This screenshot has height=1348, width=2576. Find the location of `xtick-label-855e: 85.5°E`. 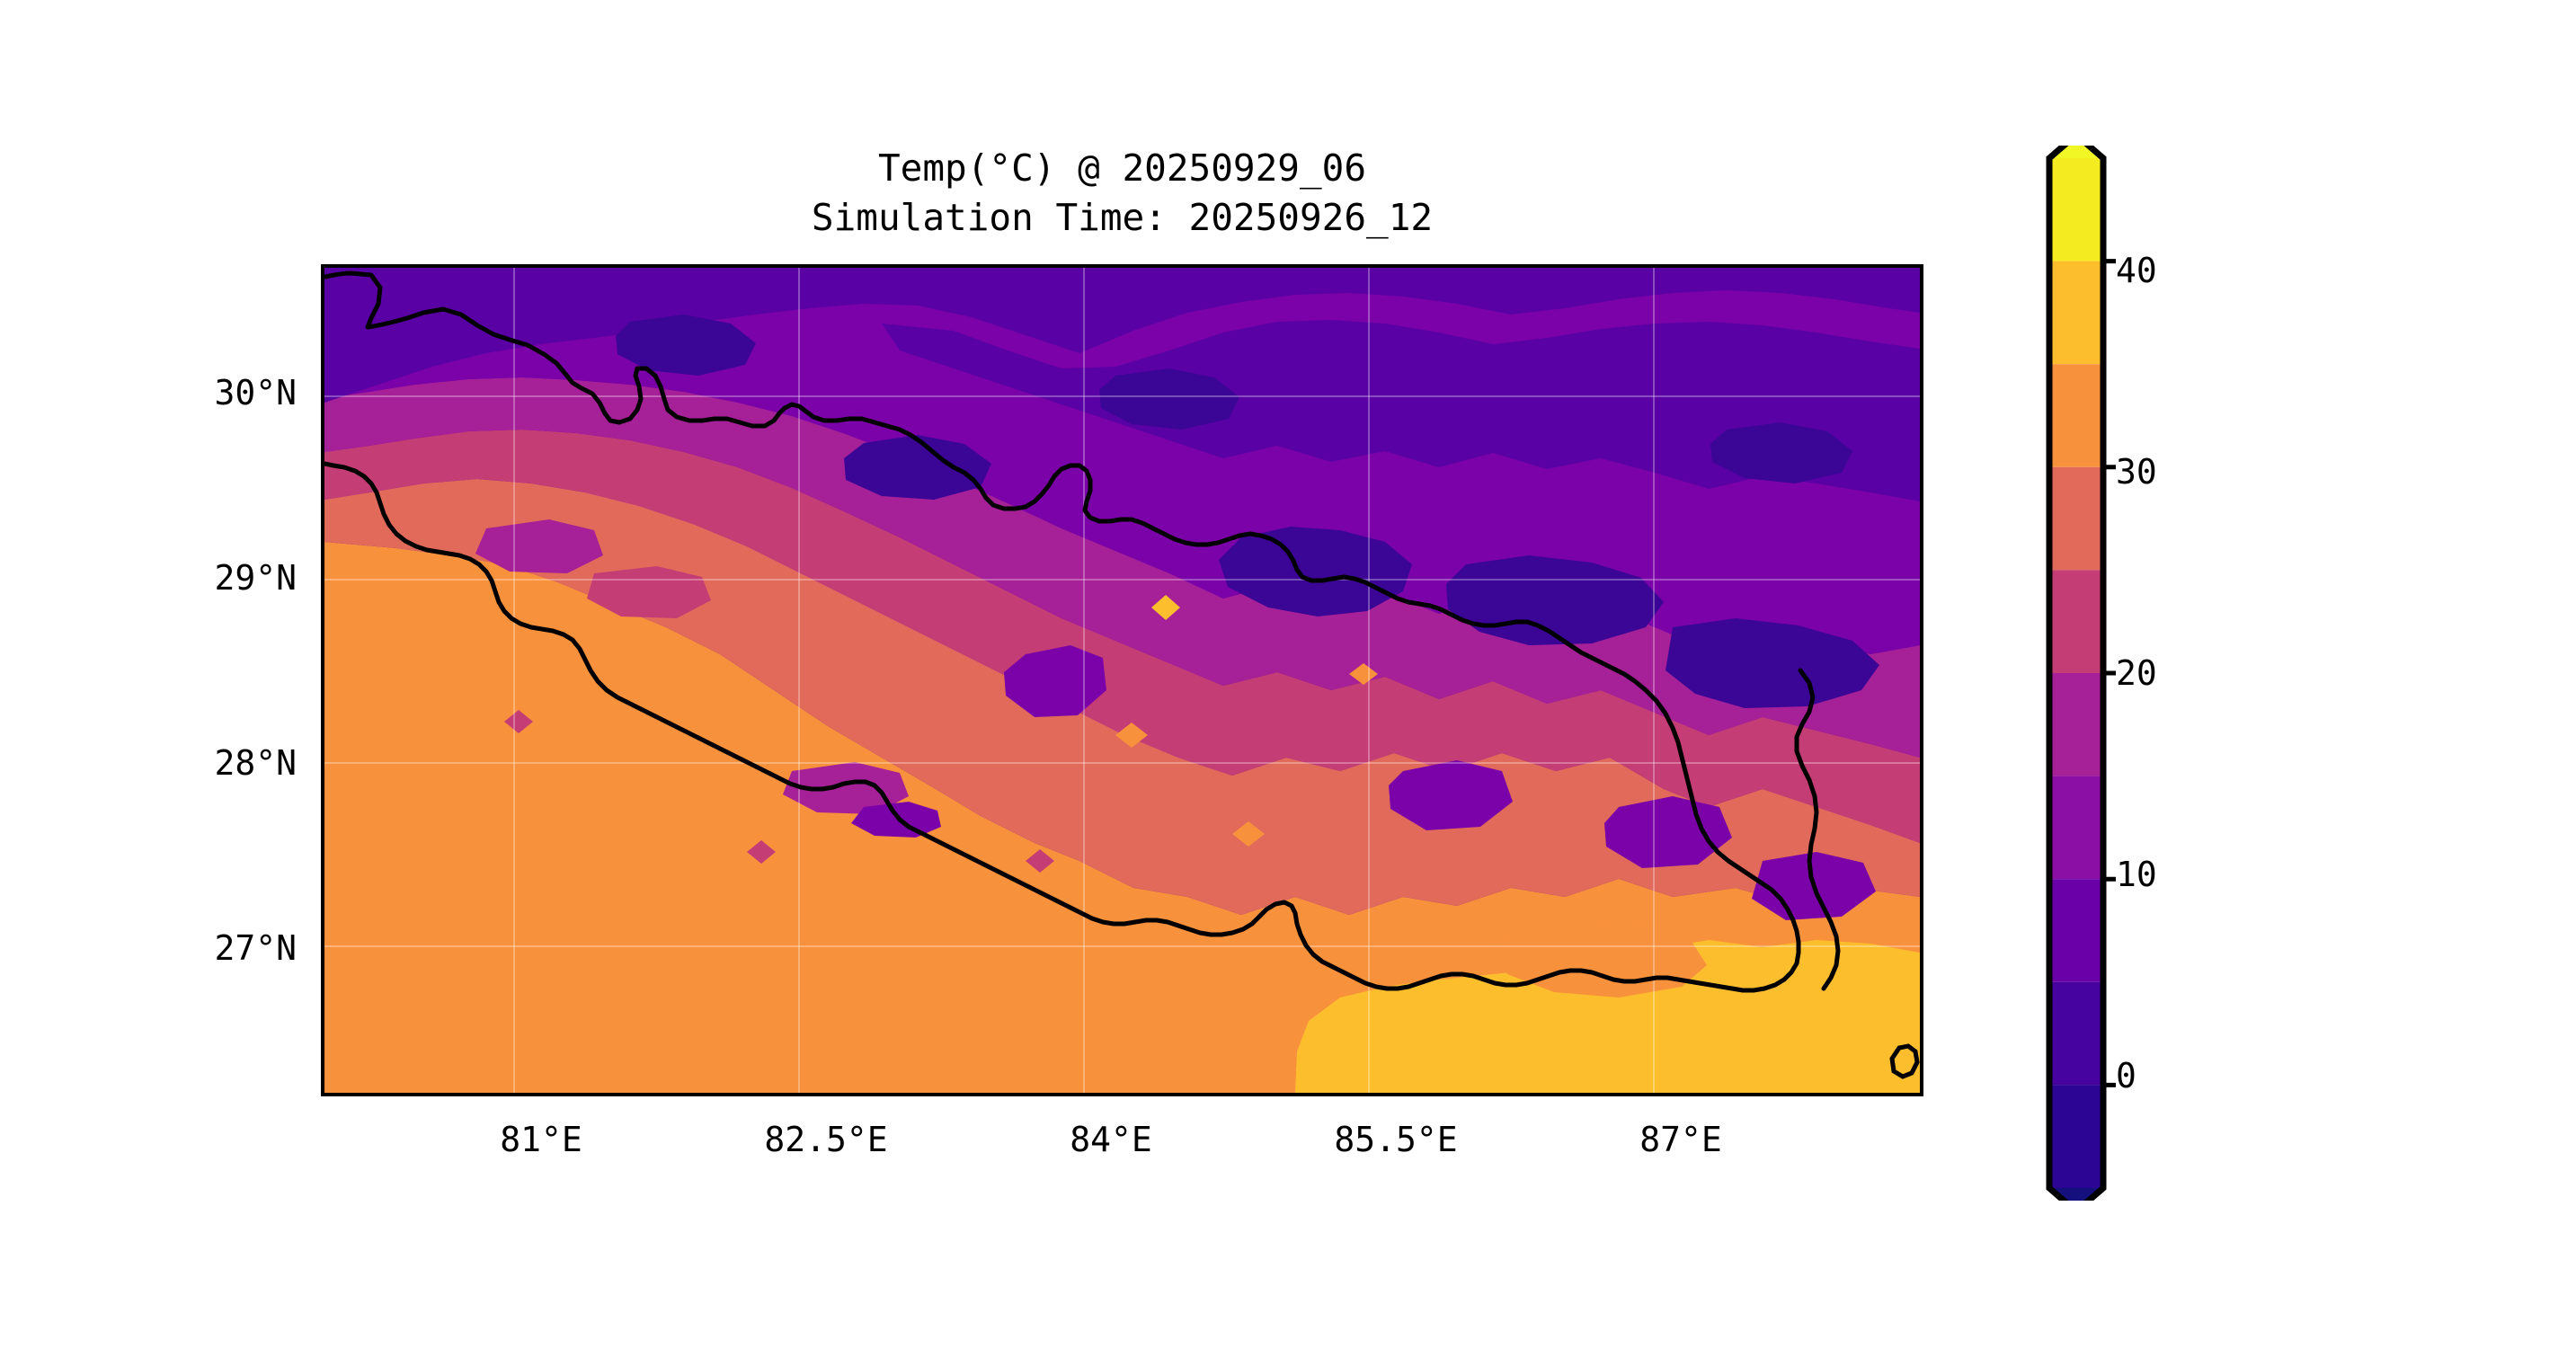

xtick-label-855e: 85.5°E is located at coordinates (1396, 1139).